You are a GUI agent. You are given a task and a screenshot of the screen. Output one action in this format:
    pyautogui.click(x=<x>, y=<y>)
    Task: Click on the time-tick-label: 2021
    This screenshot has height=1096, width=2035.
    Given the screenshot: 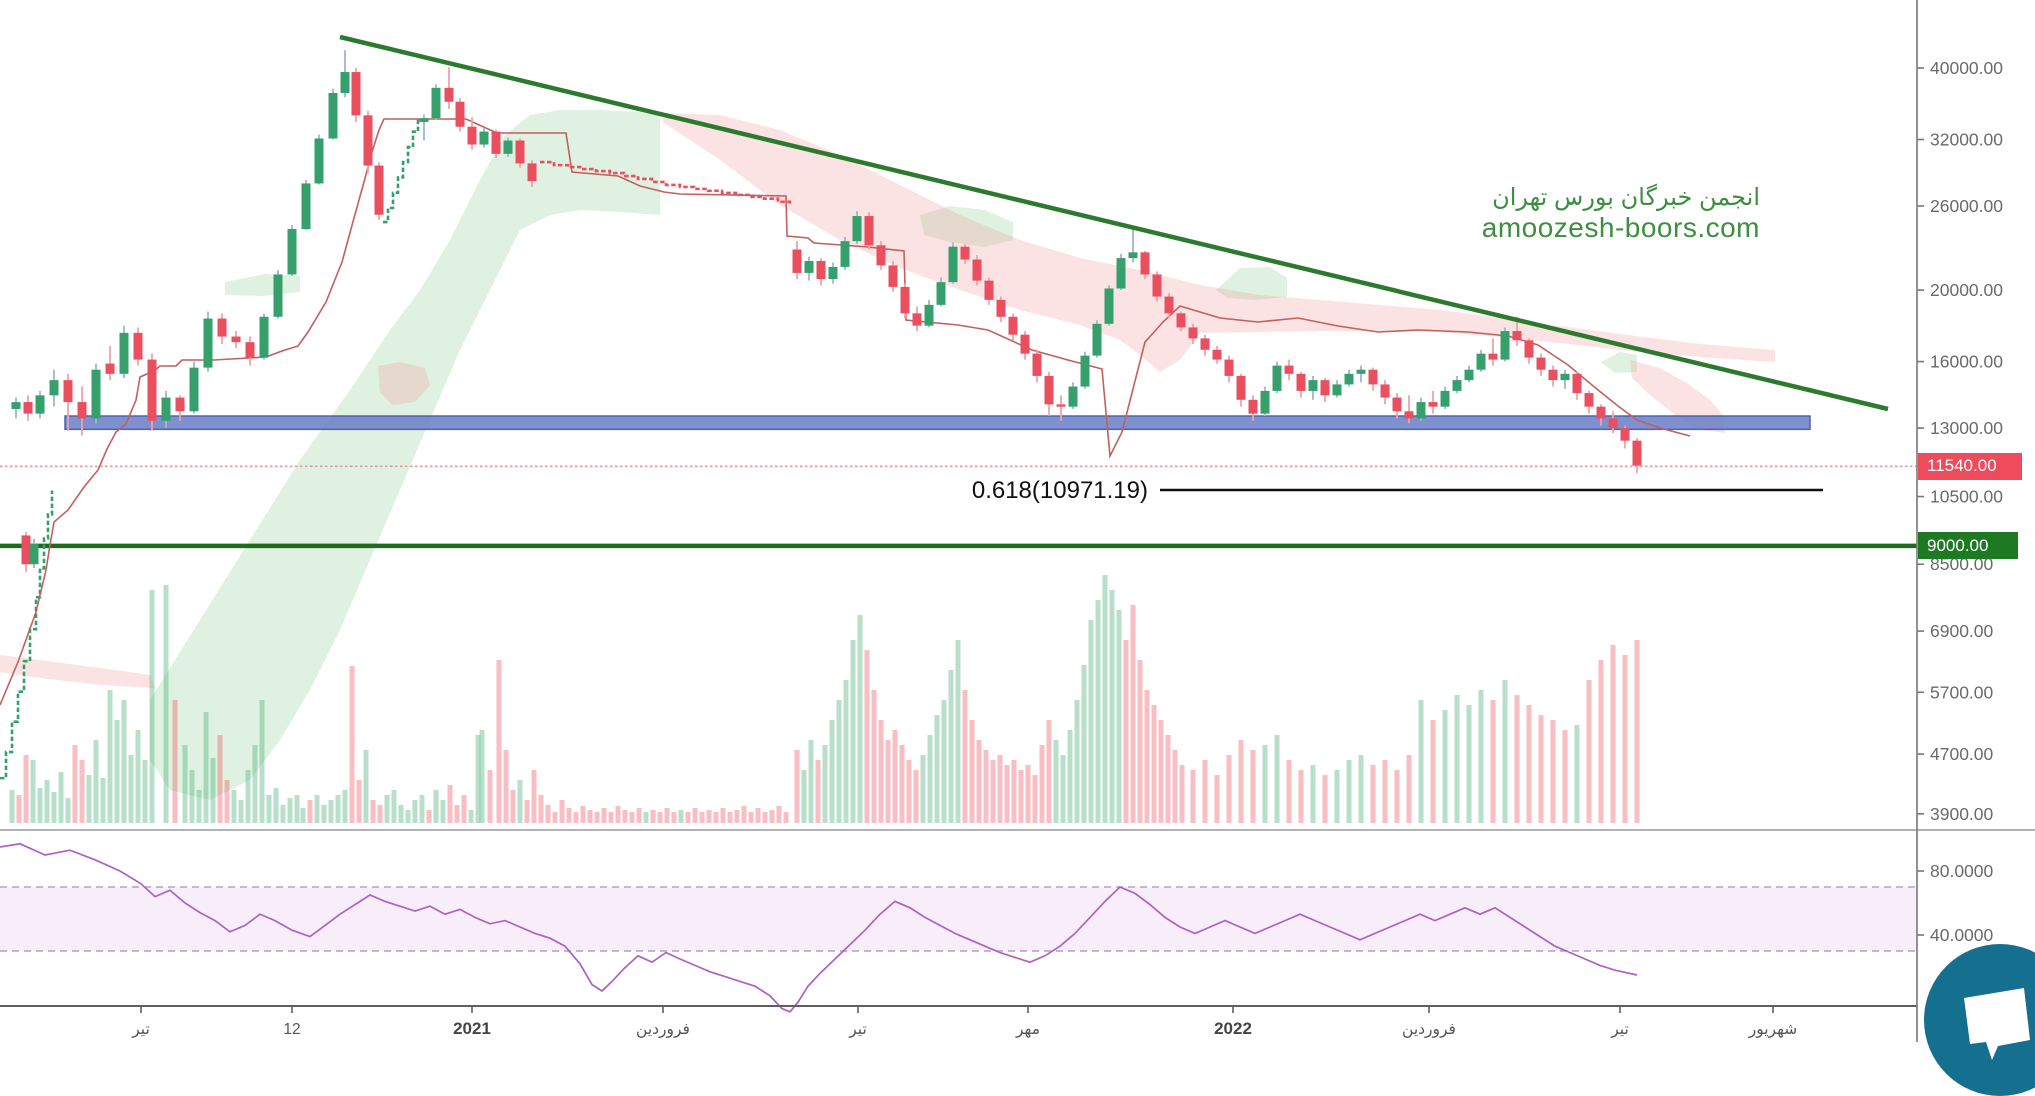 What is the action you would take?
    pyautogui.click(x=472, y=1028)
    